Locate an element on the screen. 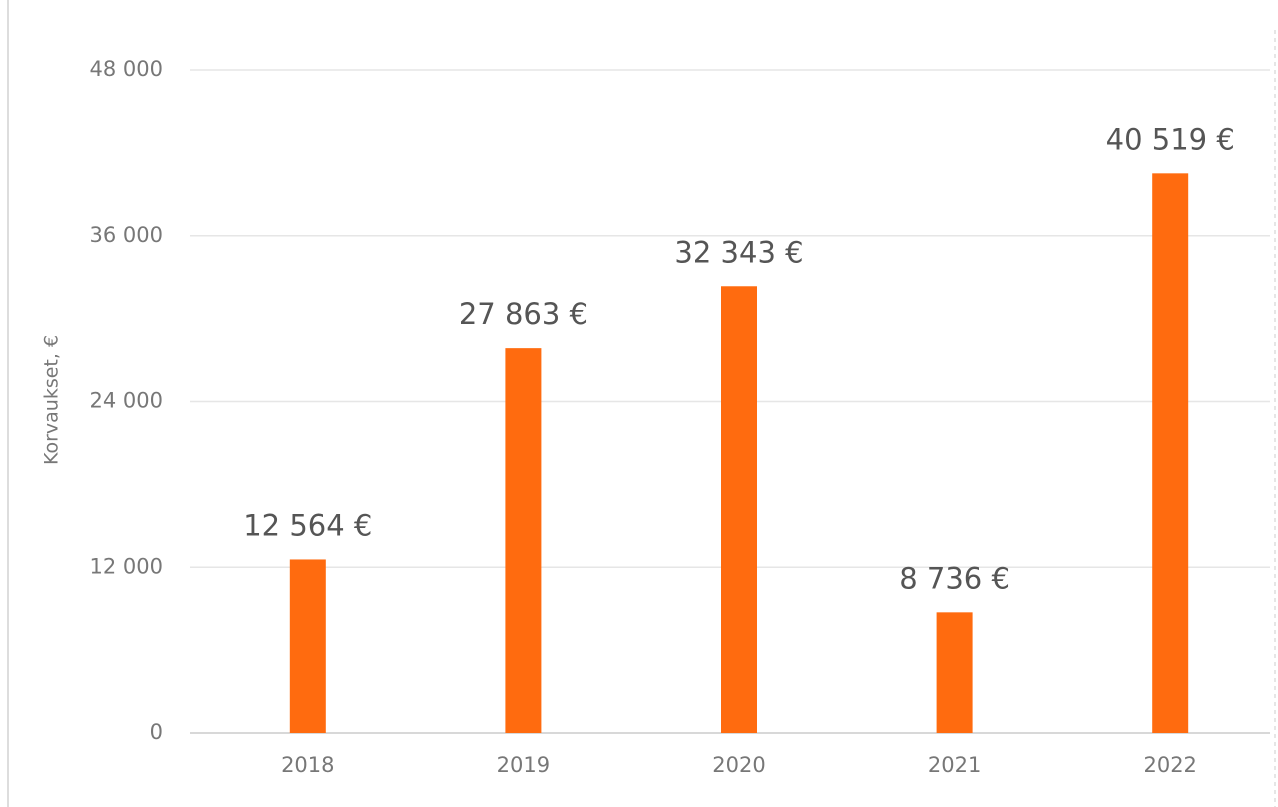  x-tick-label: 2021 is located at coordinates (954, 765).